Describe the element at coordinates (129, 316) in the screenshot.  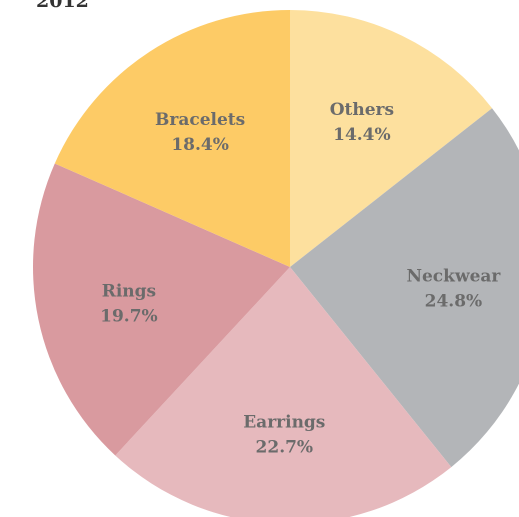
I see `slice-value-rings: 19.7%` at that location.